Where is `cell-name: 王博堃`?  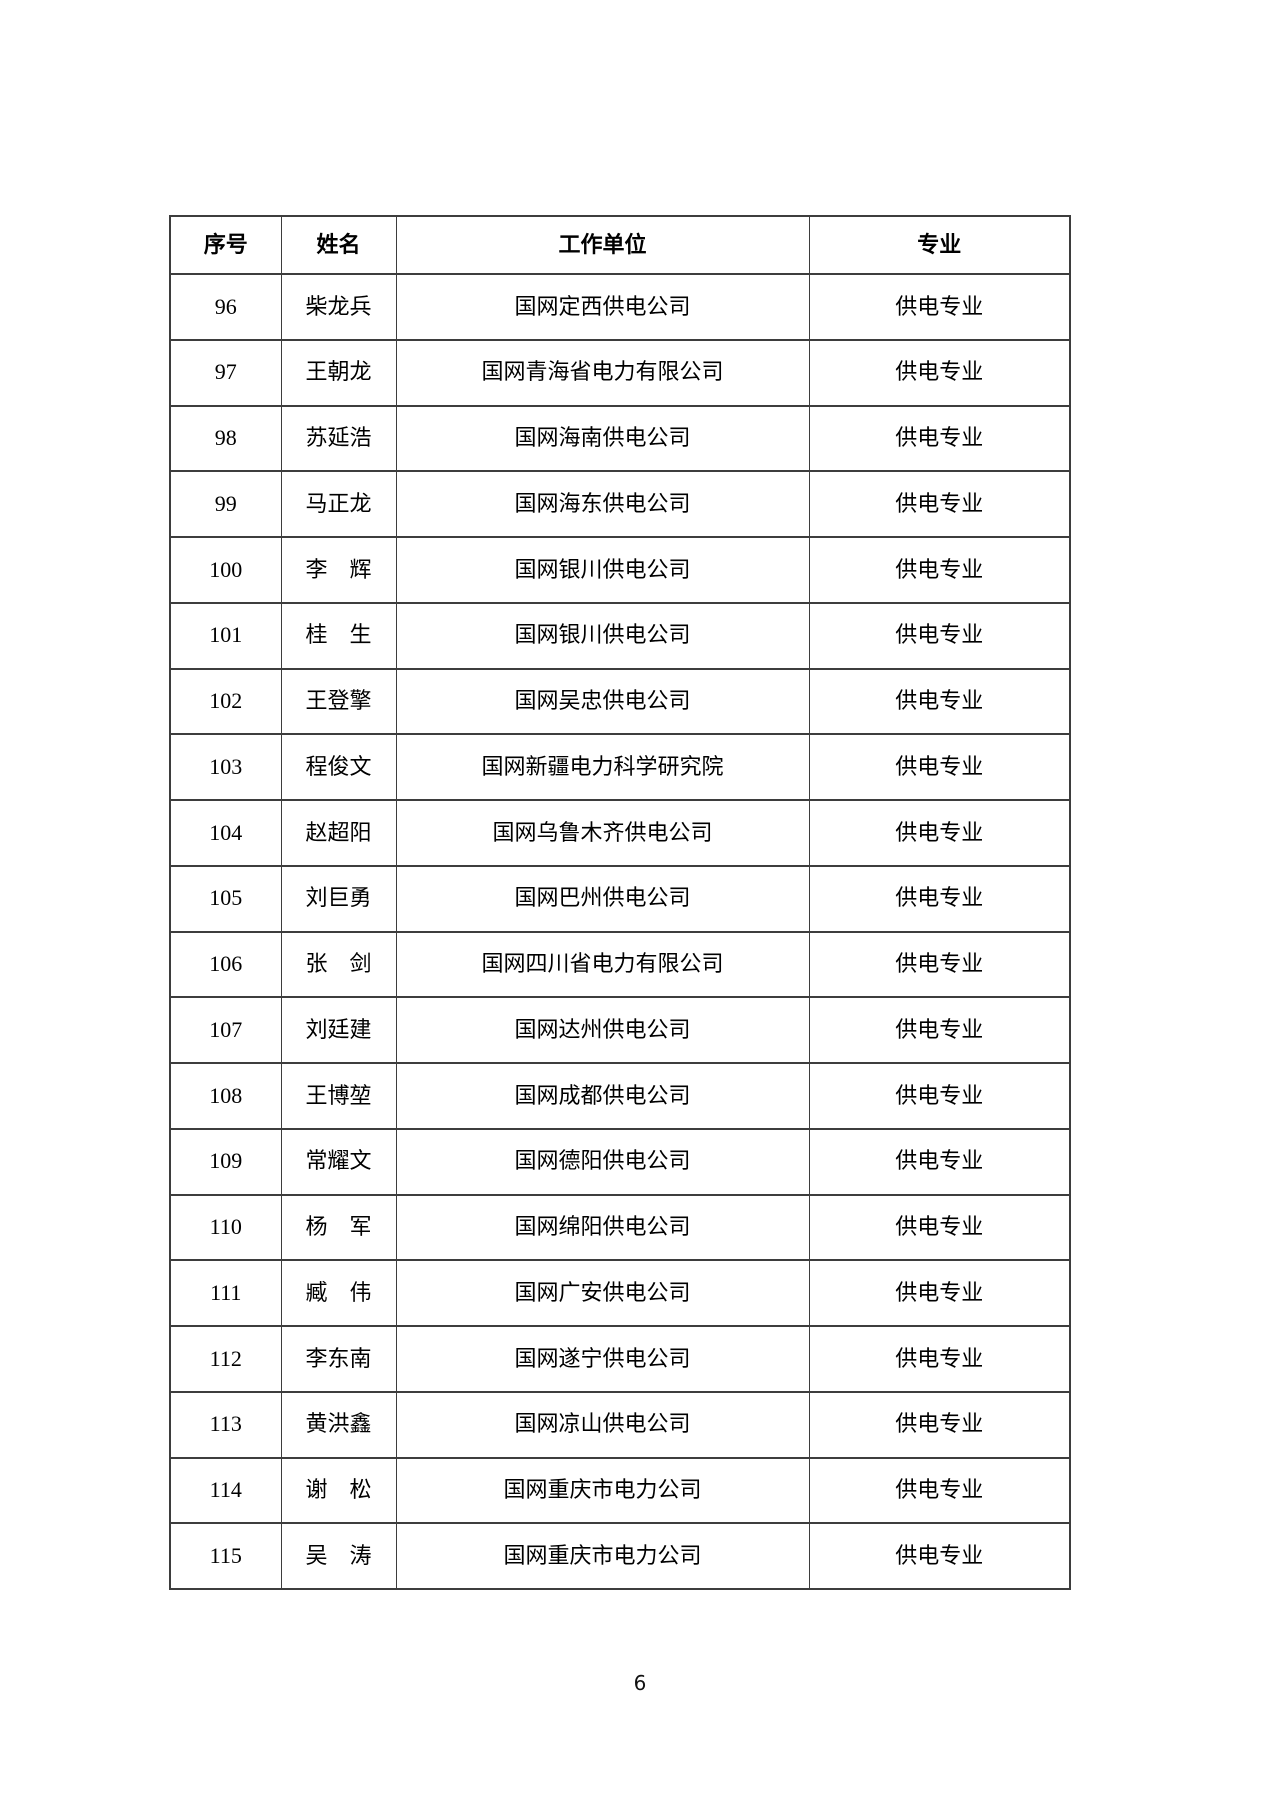
cell-name: 王博堃 is located at coordinates (338, 1096).